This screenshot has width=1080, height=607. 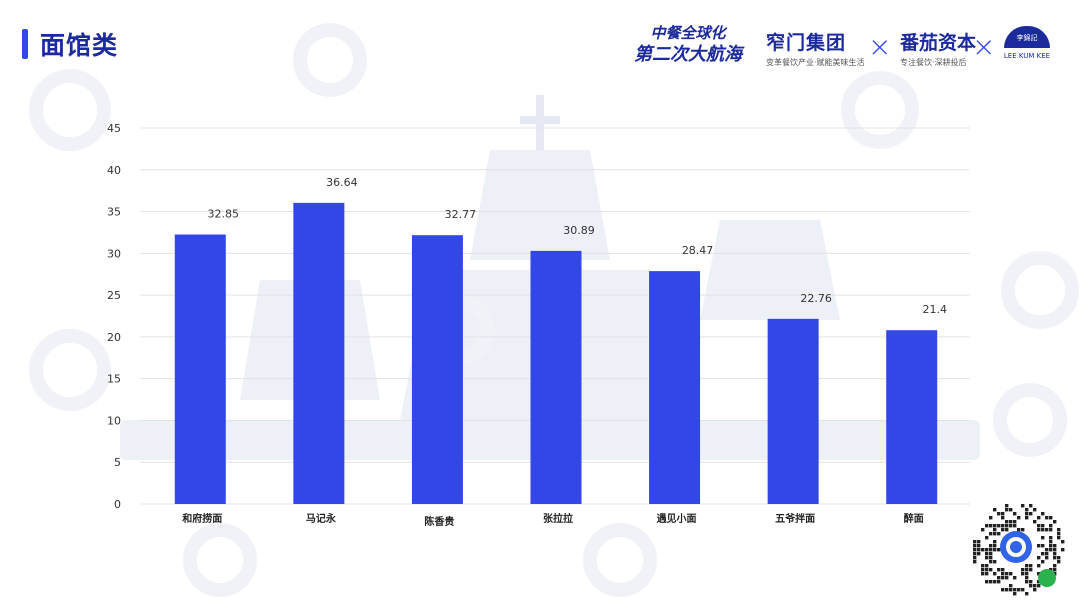 I want to click on category-label: 遇见小面, so click(x=677, y=518).